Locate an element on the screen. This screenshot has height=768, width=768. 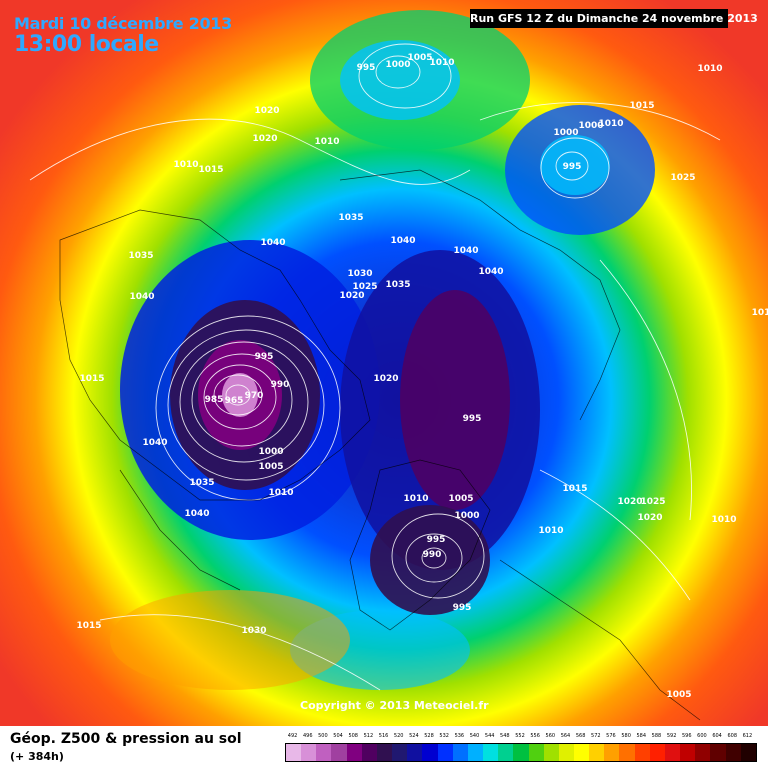
legend-label: 496 is located at coordinates (307, 736).